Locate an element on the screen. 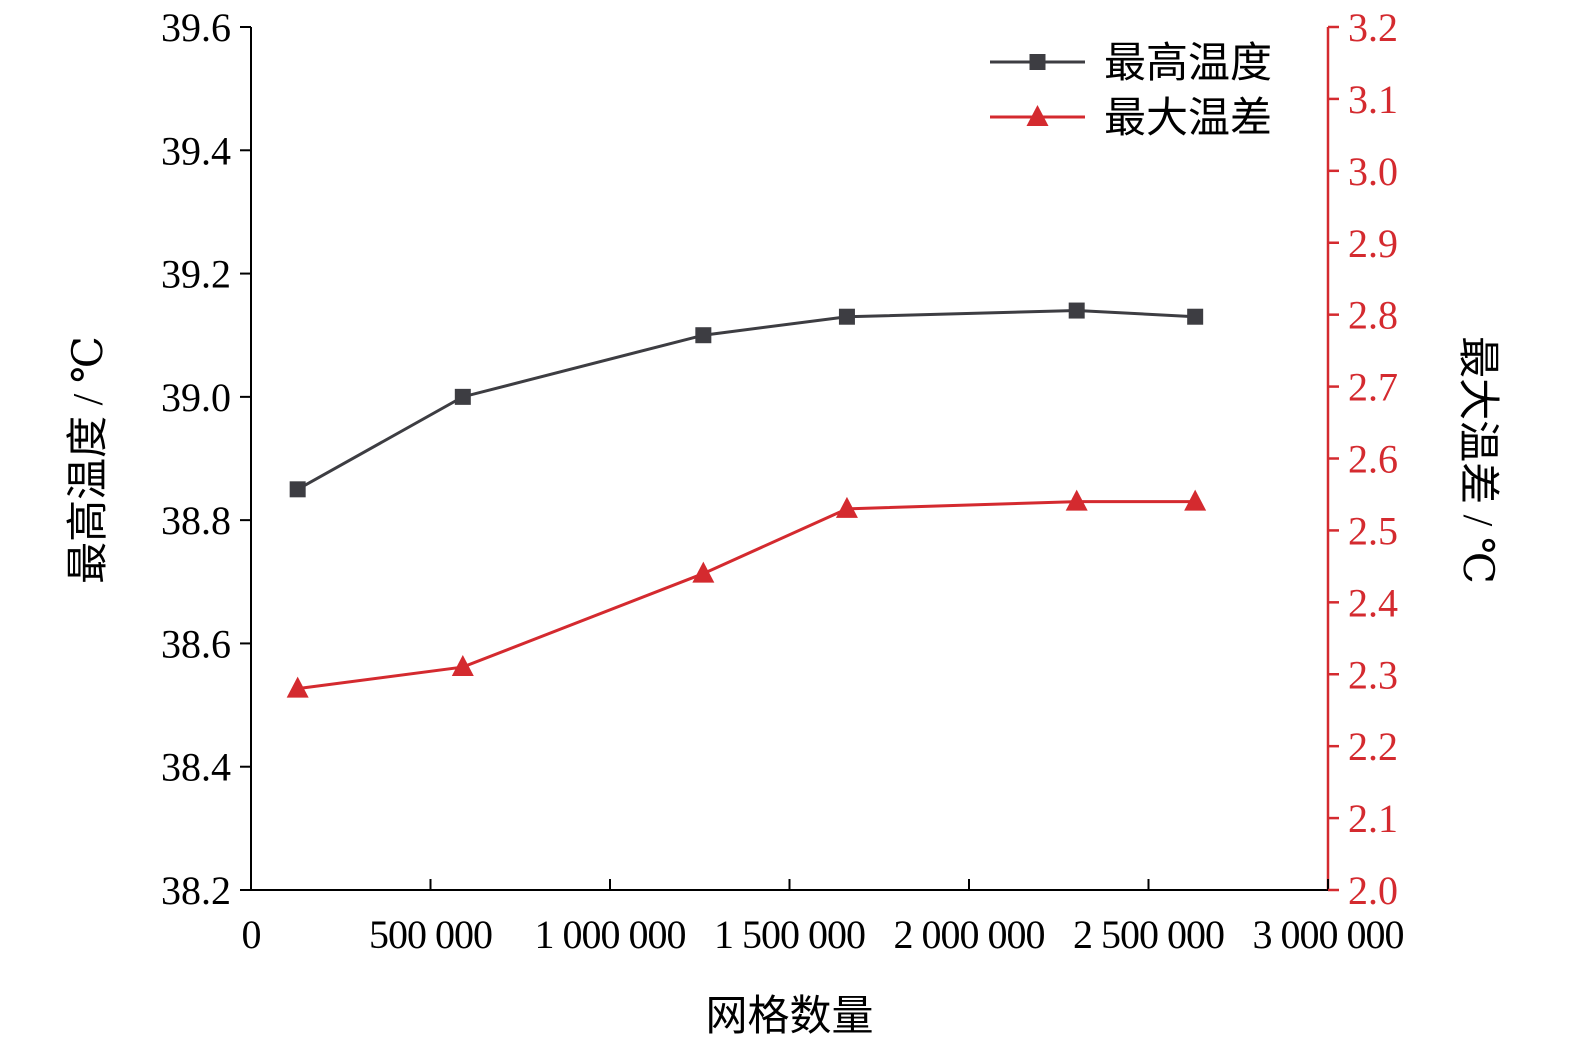  x-axis-title: 网格数量 is located at coordinates (789, 1017).